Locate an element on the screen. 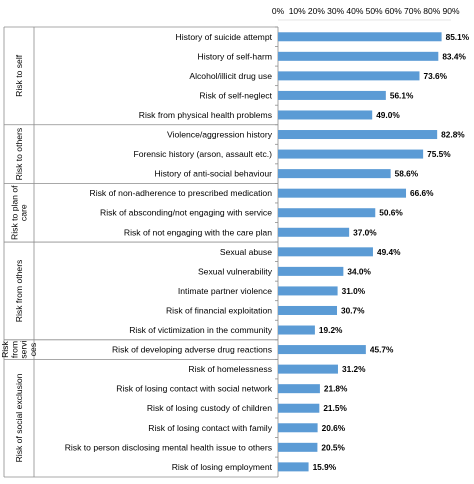 This screenshot has height=484, width=474. value-label: 37.0% is located at coordinates (365, 232).